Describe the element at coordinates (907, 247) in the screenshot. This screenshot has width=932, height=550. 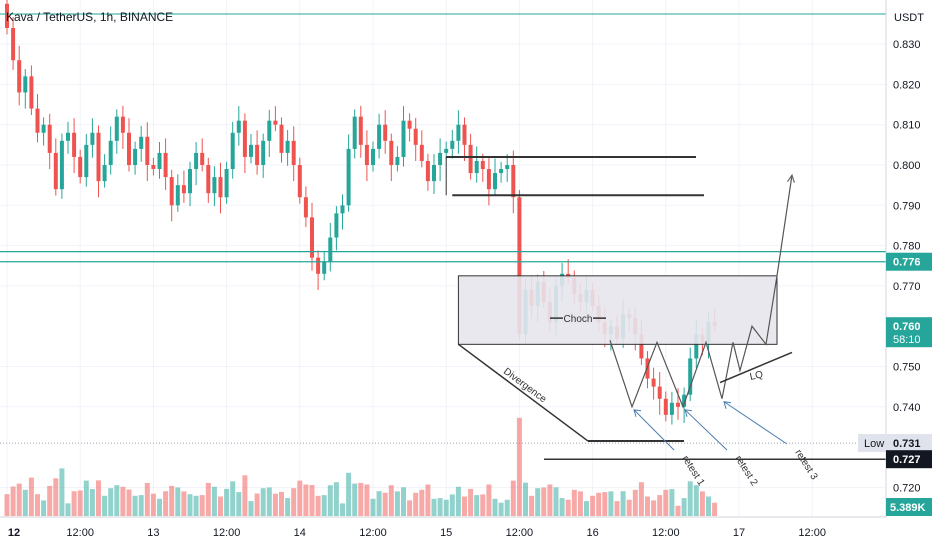
I see `axis-tick-label: 0.780` at that location.